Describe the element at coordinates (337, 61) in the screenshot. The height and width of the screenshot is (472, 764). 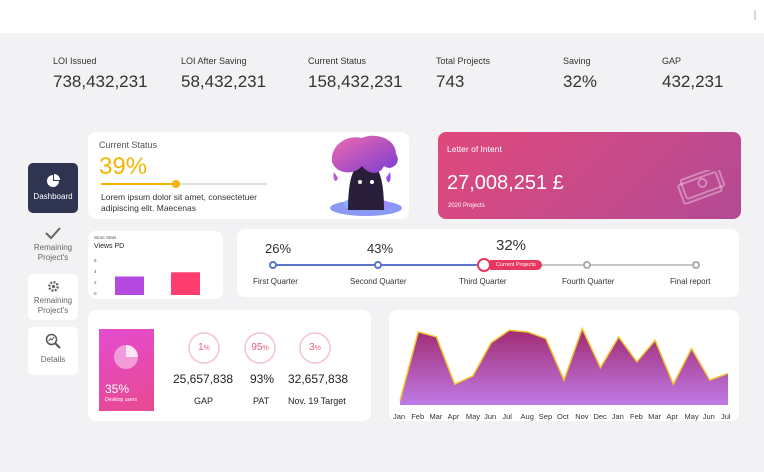
I see `stat-label: Current Status` at that location.